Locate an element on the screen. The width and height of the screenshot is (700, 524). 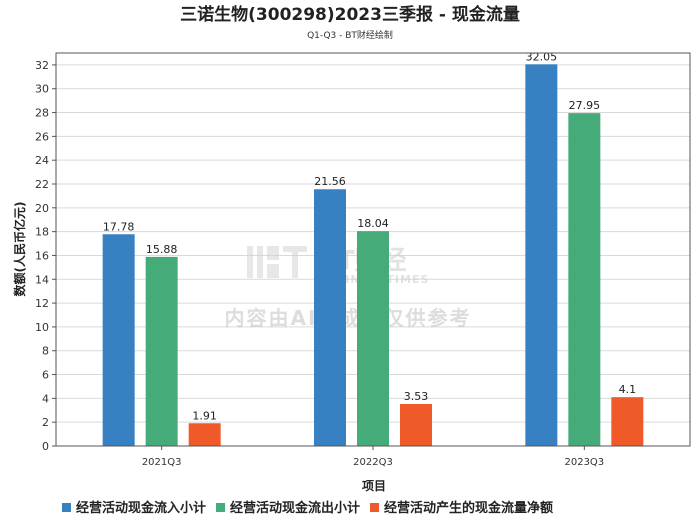
data-label-2023Q3-series-3: 4.1 is located at coordinates (628, 389).